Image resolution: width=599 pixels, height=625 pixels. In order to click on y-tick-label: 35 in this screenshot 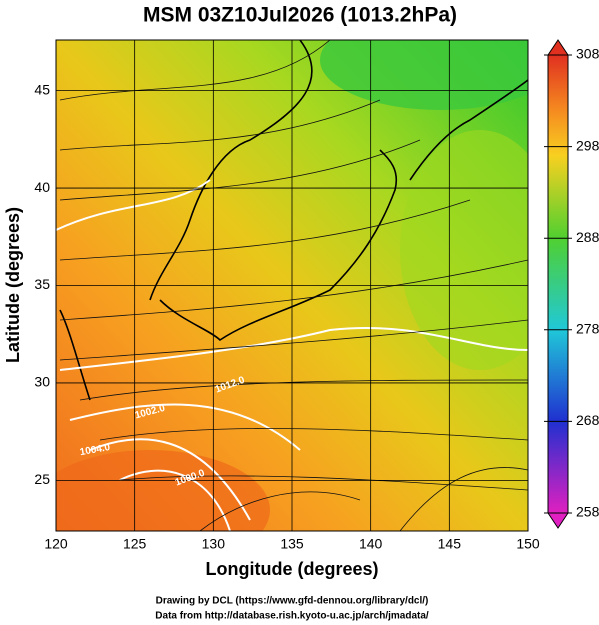, I will do `click(42, 284)`.